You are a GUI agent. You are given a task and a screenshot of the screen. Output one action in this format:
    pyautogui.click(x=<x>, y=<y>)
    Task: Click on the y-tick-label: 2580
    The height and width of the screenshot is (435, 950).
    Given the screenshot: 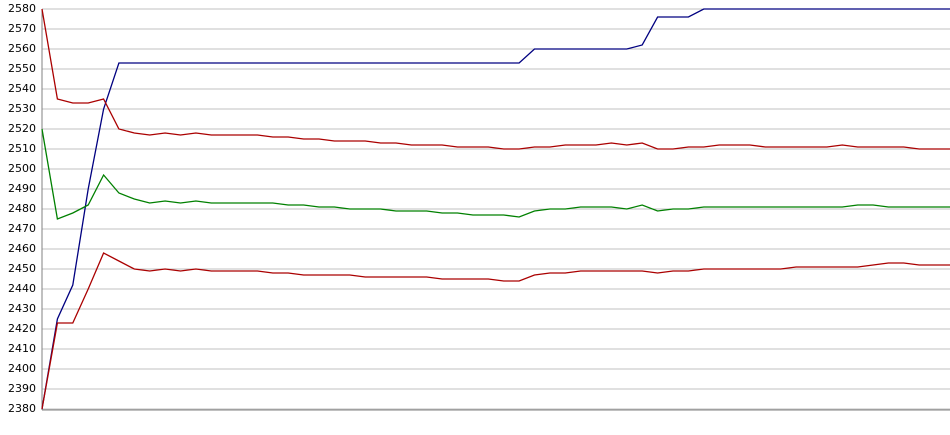 What is the action you would take?
    pyautogui.click(x=22, y=8)
    